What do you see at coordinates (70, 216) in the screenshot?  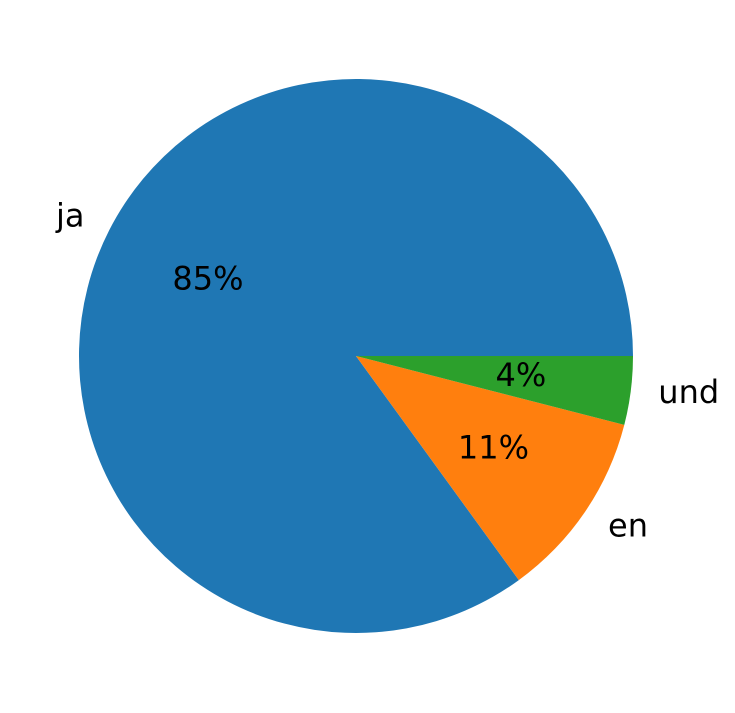 I see `slice-label: ja` at bounding box center [70, 216].